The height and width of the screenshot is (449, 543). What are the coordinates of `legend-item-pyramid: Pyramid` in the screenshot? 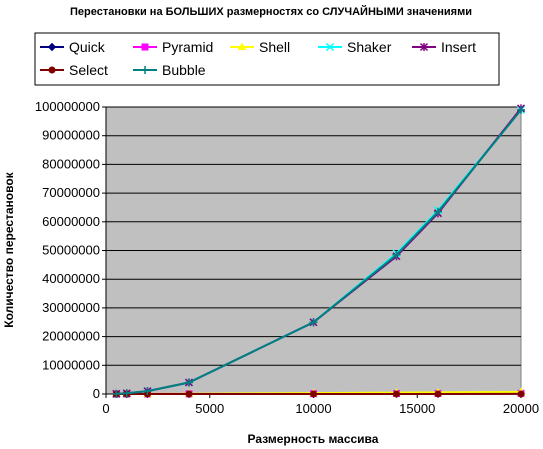 It's located at (173, 47).